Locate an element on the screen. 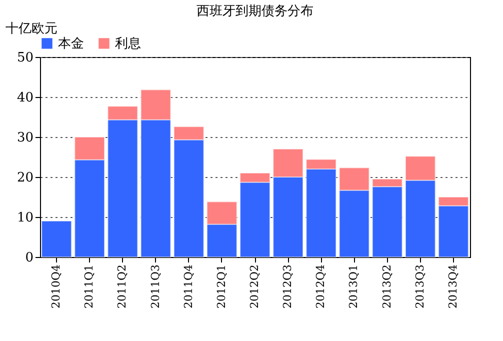 This screenshot has height=341, width=503. y-tick-label: 40 is located at coordinates (25, 98).